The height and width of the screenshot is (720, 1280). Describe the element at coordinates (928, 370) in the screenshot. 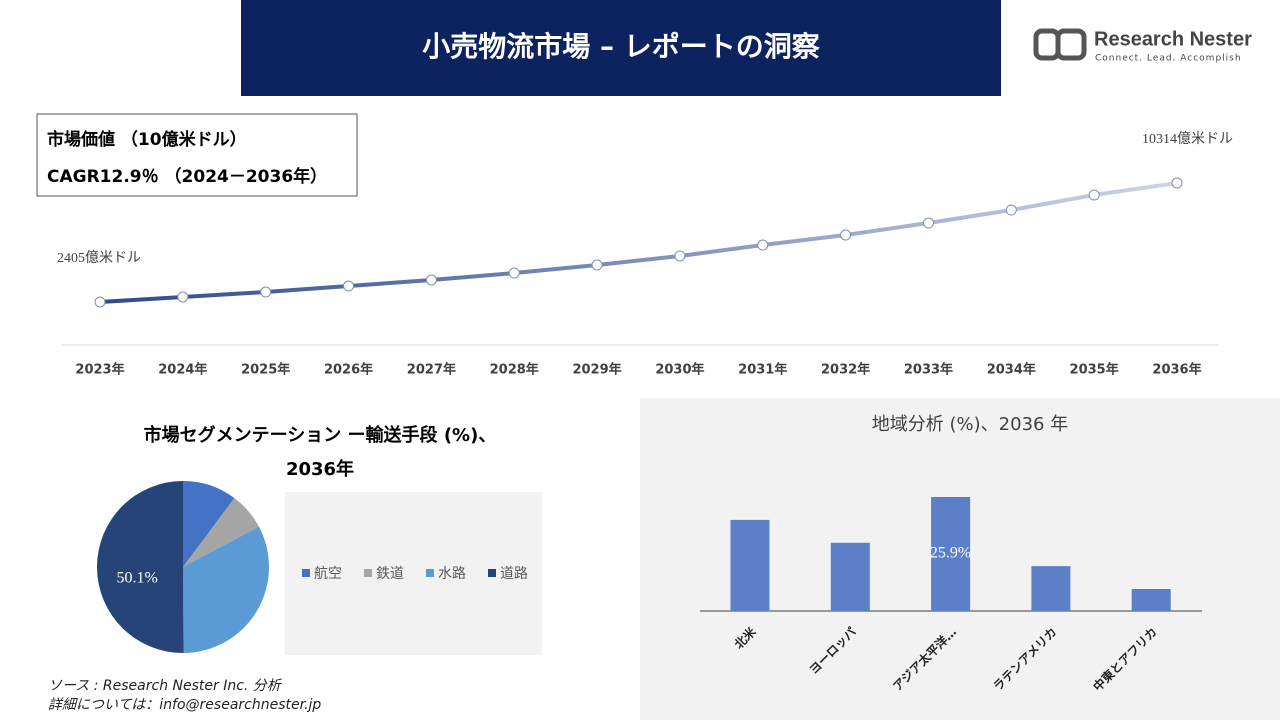

I see `x-tick-label: 2033年` at that location.